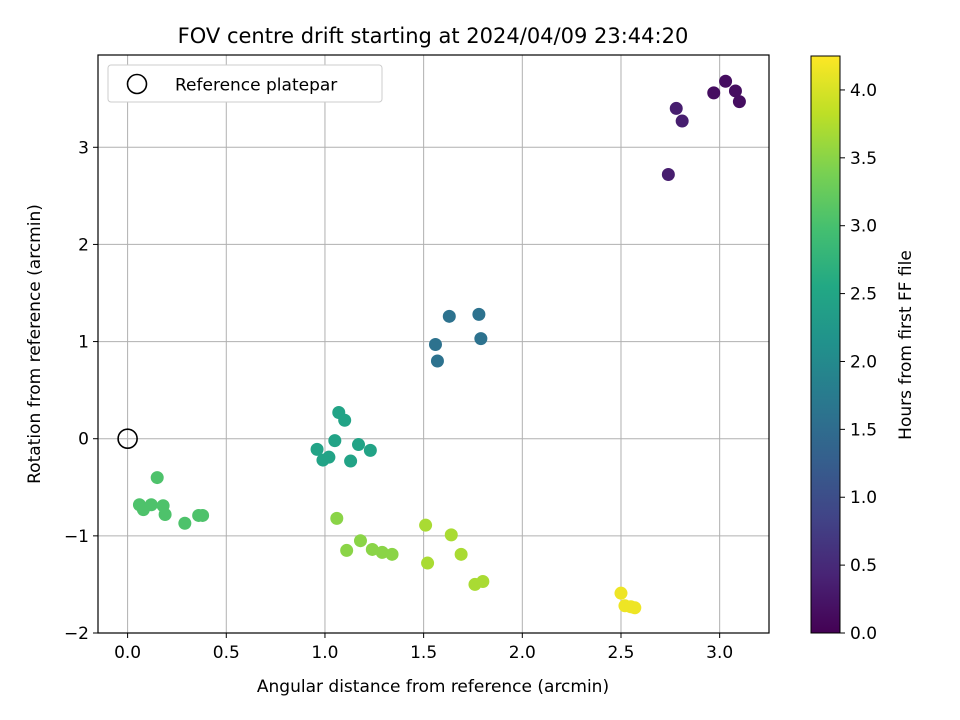 This screenshot has height=720, width=960. What do you see at coordinates (863, 566) in the screenshot?
I see `colorbar-tick-label: 0.5` at bounding box center [863, 566].